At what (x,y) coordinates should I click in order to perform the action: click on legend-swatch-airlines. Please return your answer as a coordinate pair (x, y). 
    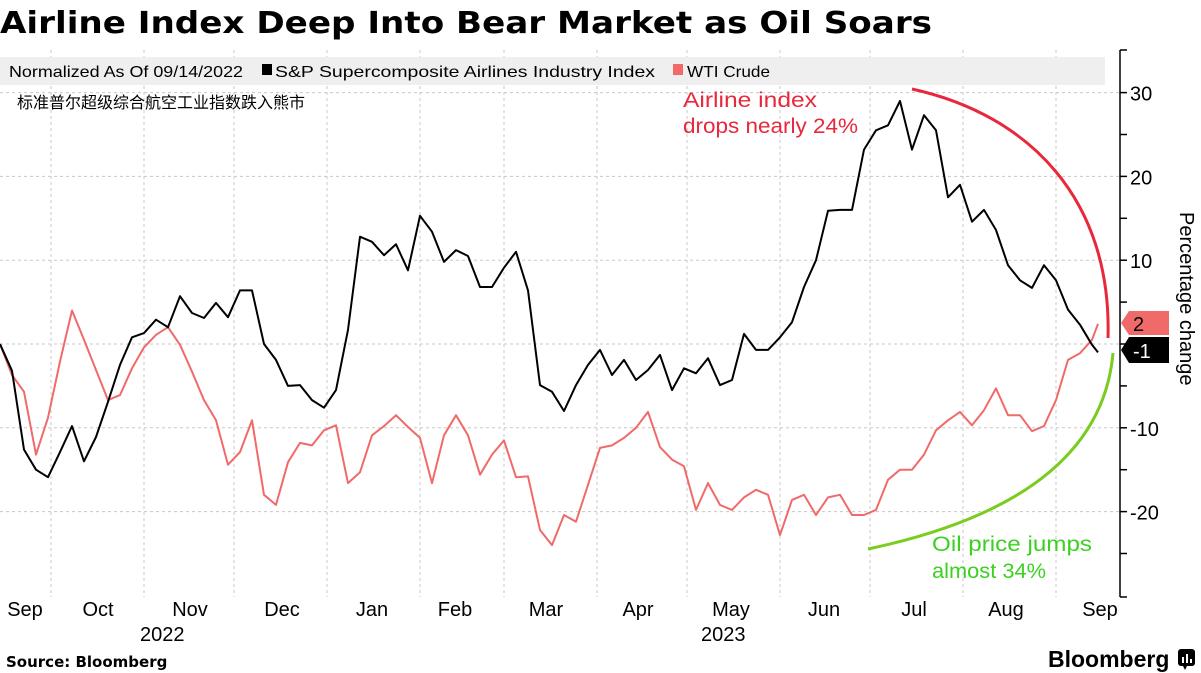
    Looking at the image, I should click on (267, 69).